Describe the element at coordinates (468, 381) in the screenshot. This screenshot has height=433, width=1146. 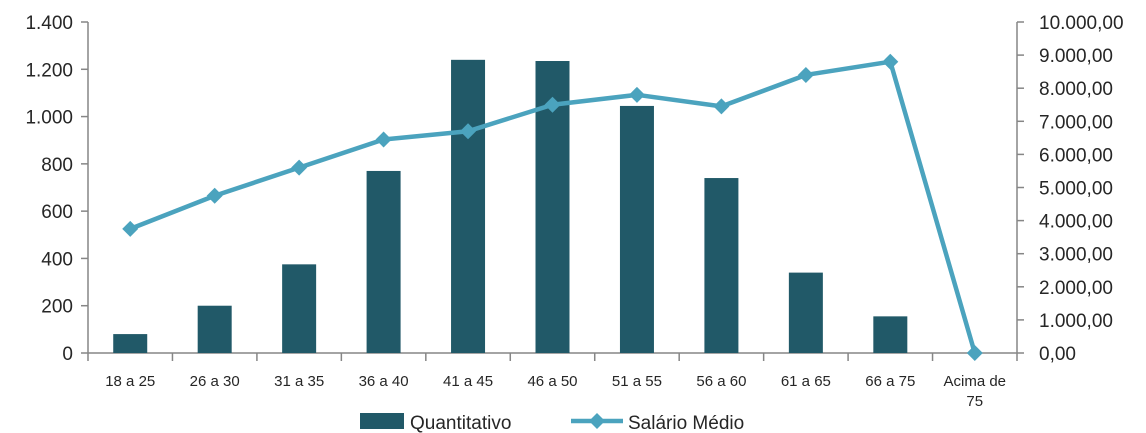
I see `category-label: 41 a 45` at that location.